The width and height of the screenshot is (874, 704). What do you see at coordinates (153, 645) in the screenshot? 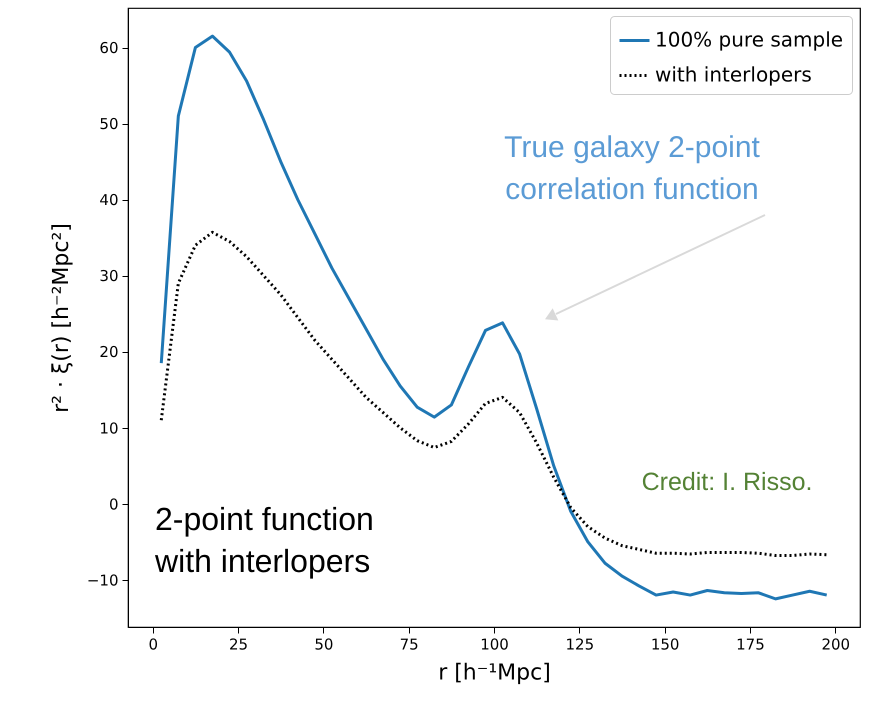
I see `x-tick-label: 0` at bounding box center [153, 645].